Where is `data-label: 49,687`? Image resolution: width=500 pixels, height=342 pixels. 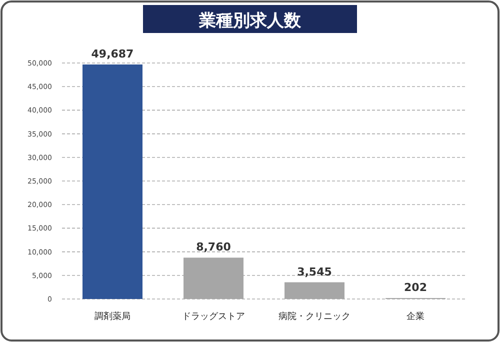
data-label: 49,687 is located at coordinates (112, 53).